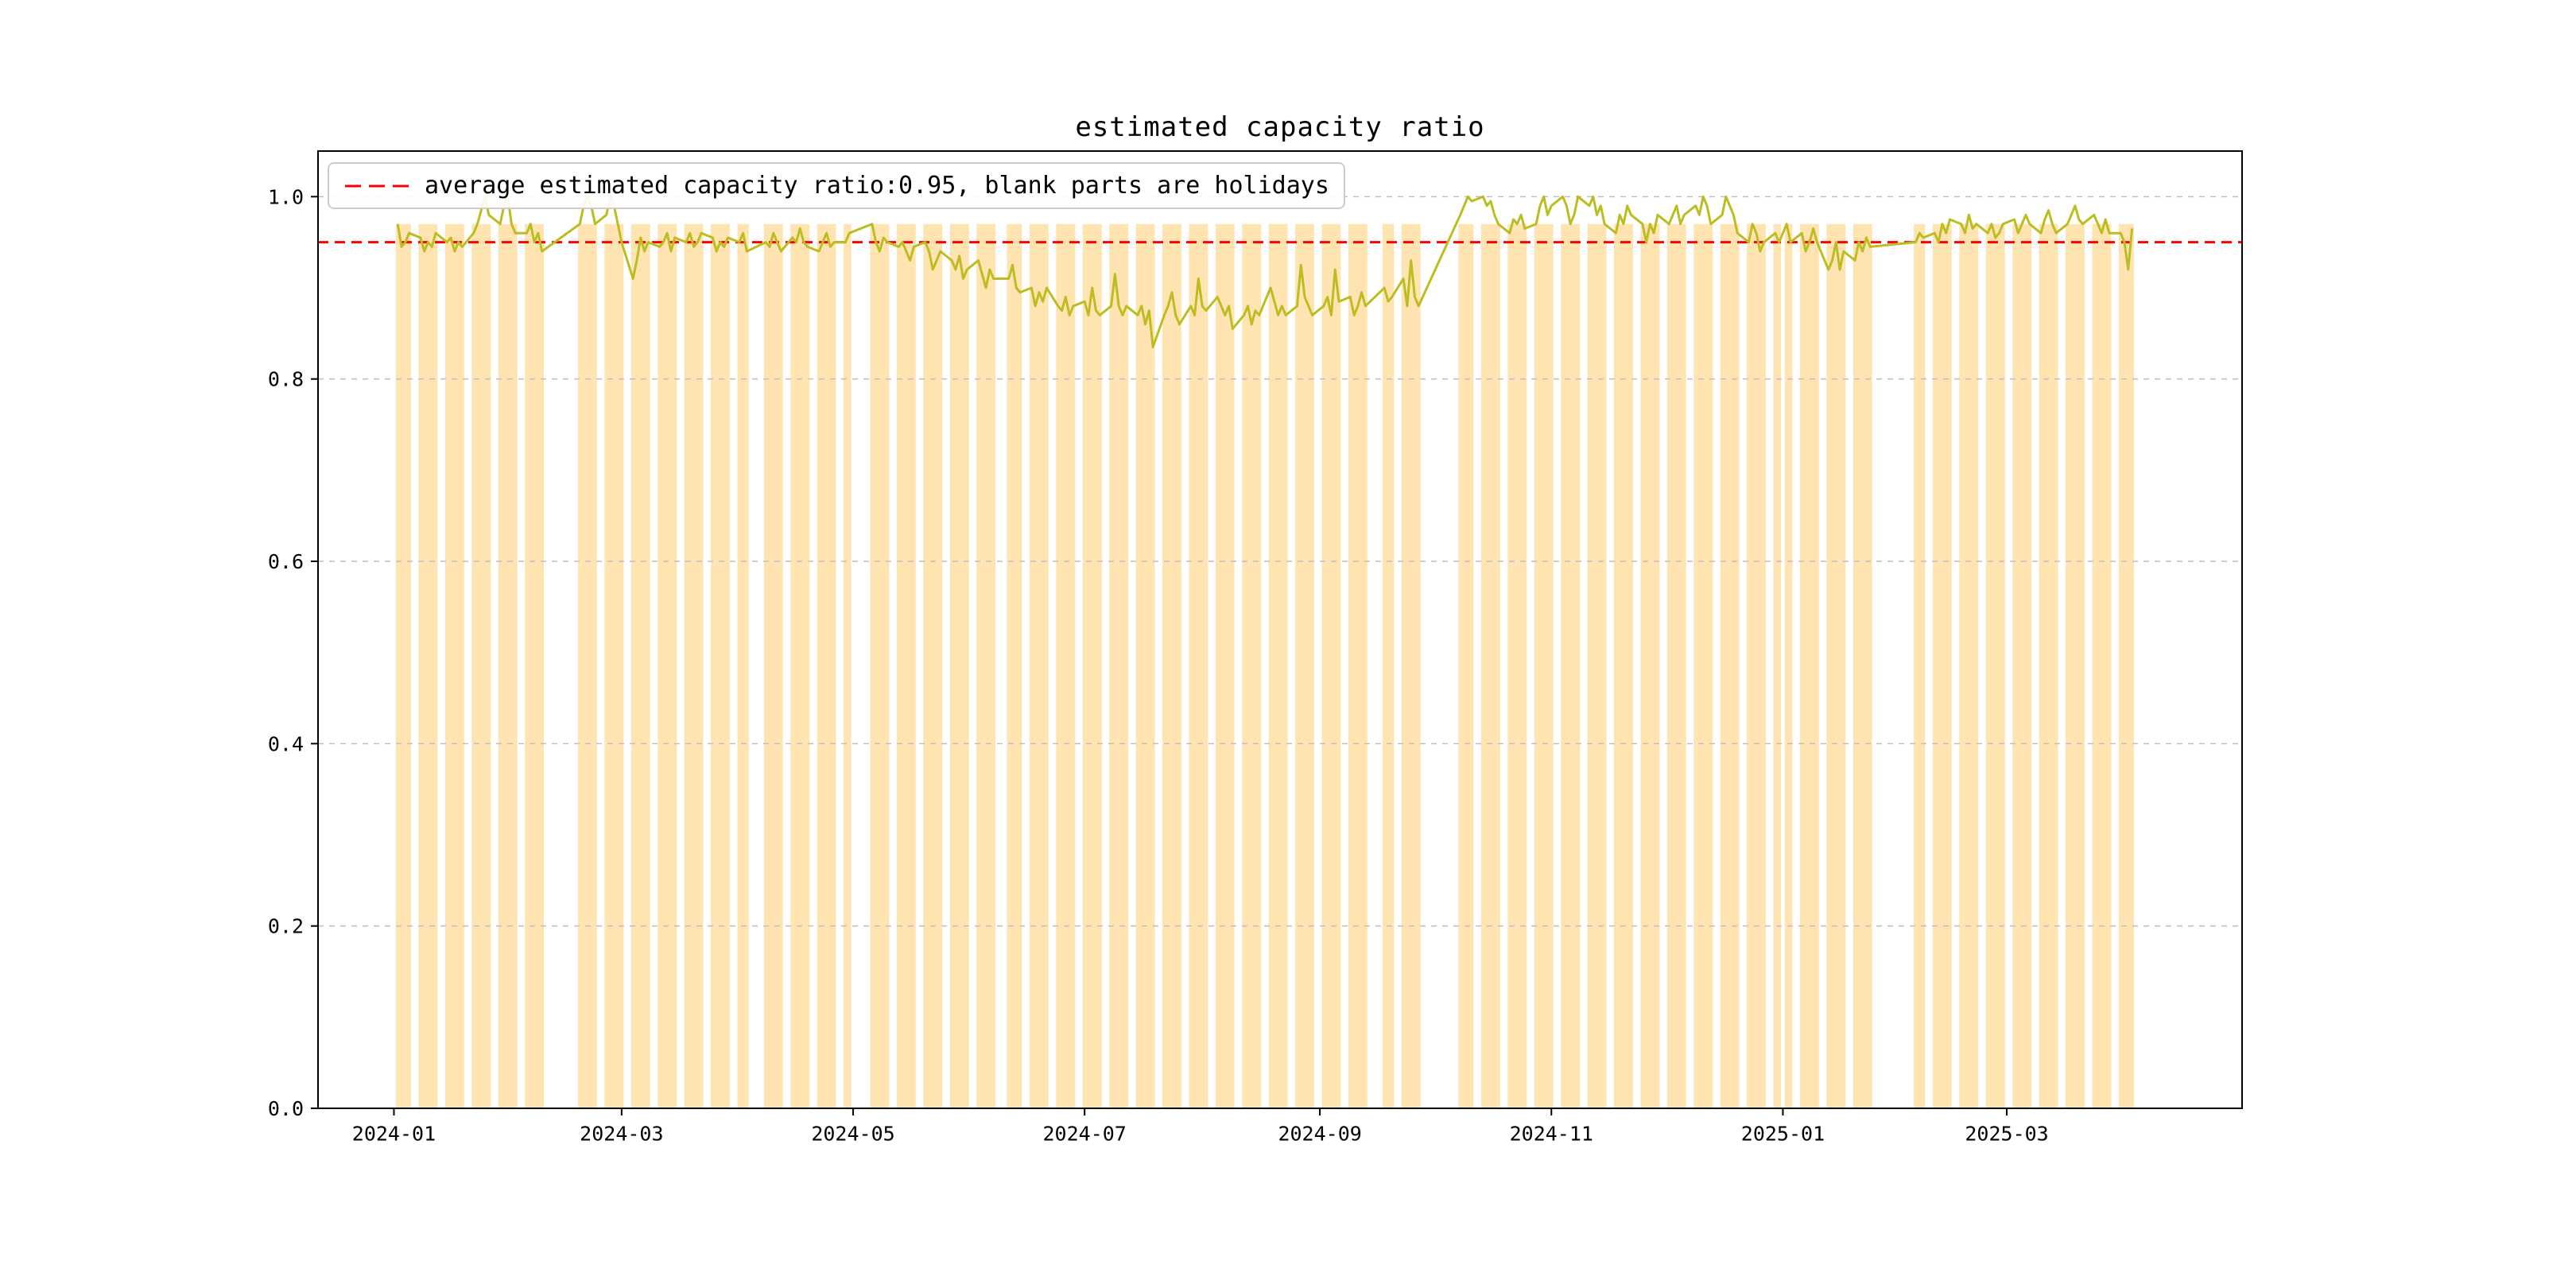 Image resolution: width=2576 pixels, height=1288 pixels. What do you see at coordinates (852, 1133) in the screenshot?
I see `x-tick-label: 2024-05` at bounding box center [852, 1133].